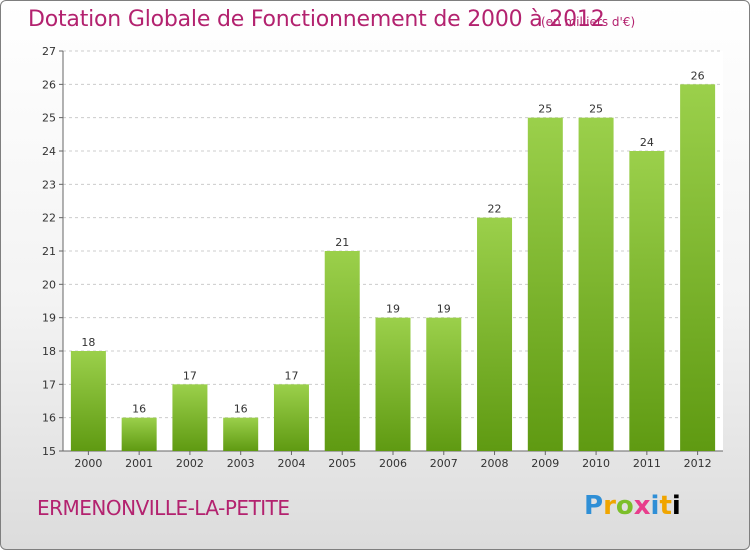  I want to click on data-label: 21, so click(342, 242).